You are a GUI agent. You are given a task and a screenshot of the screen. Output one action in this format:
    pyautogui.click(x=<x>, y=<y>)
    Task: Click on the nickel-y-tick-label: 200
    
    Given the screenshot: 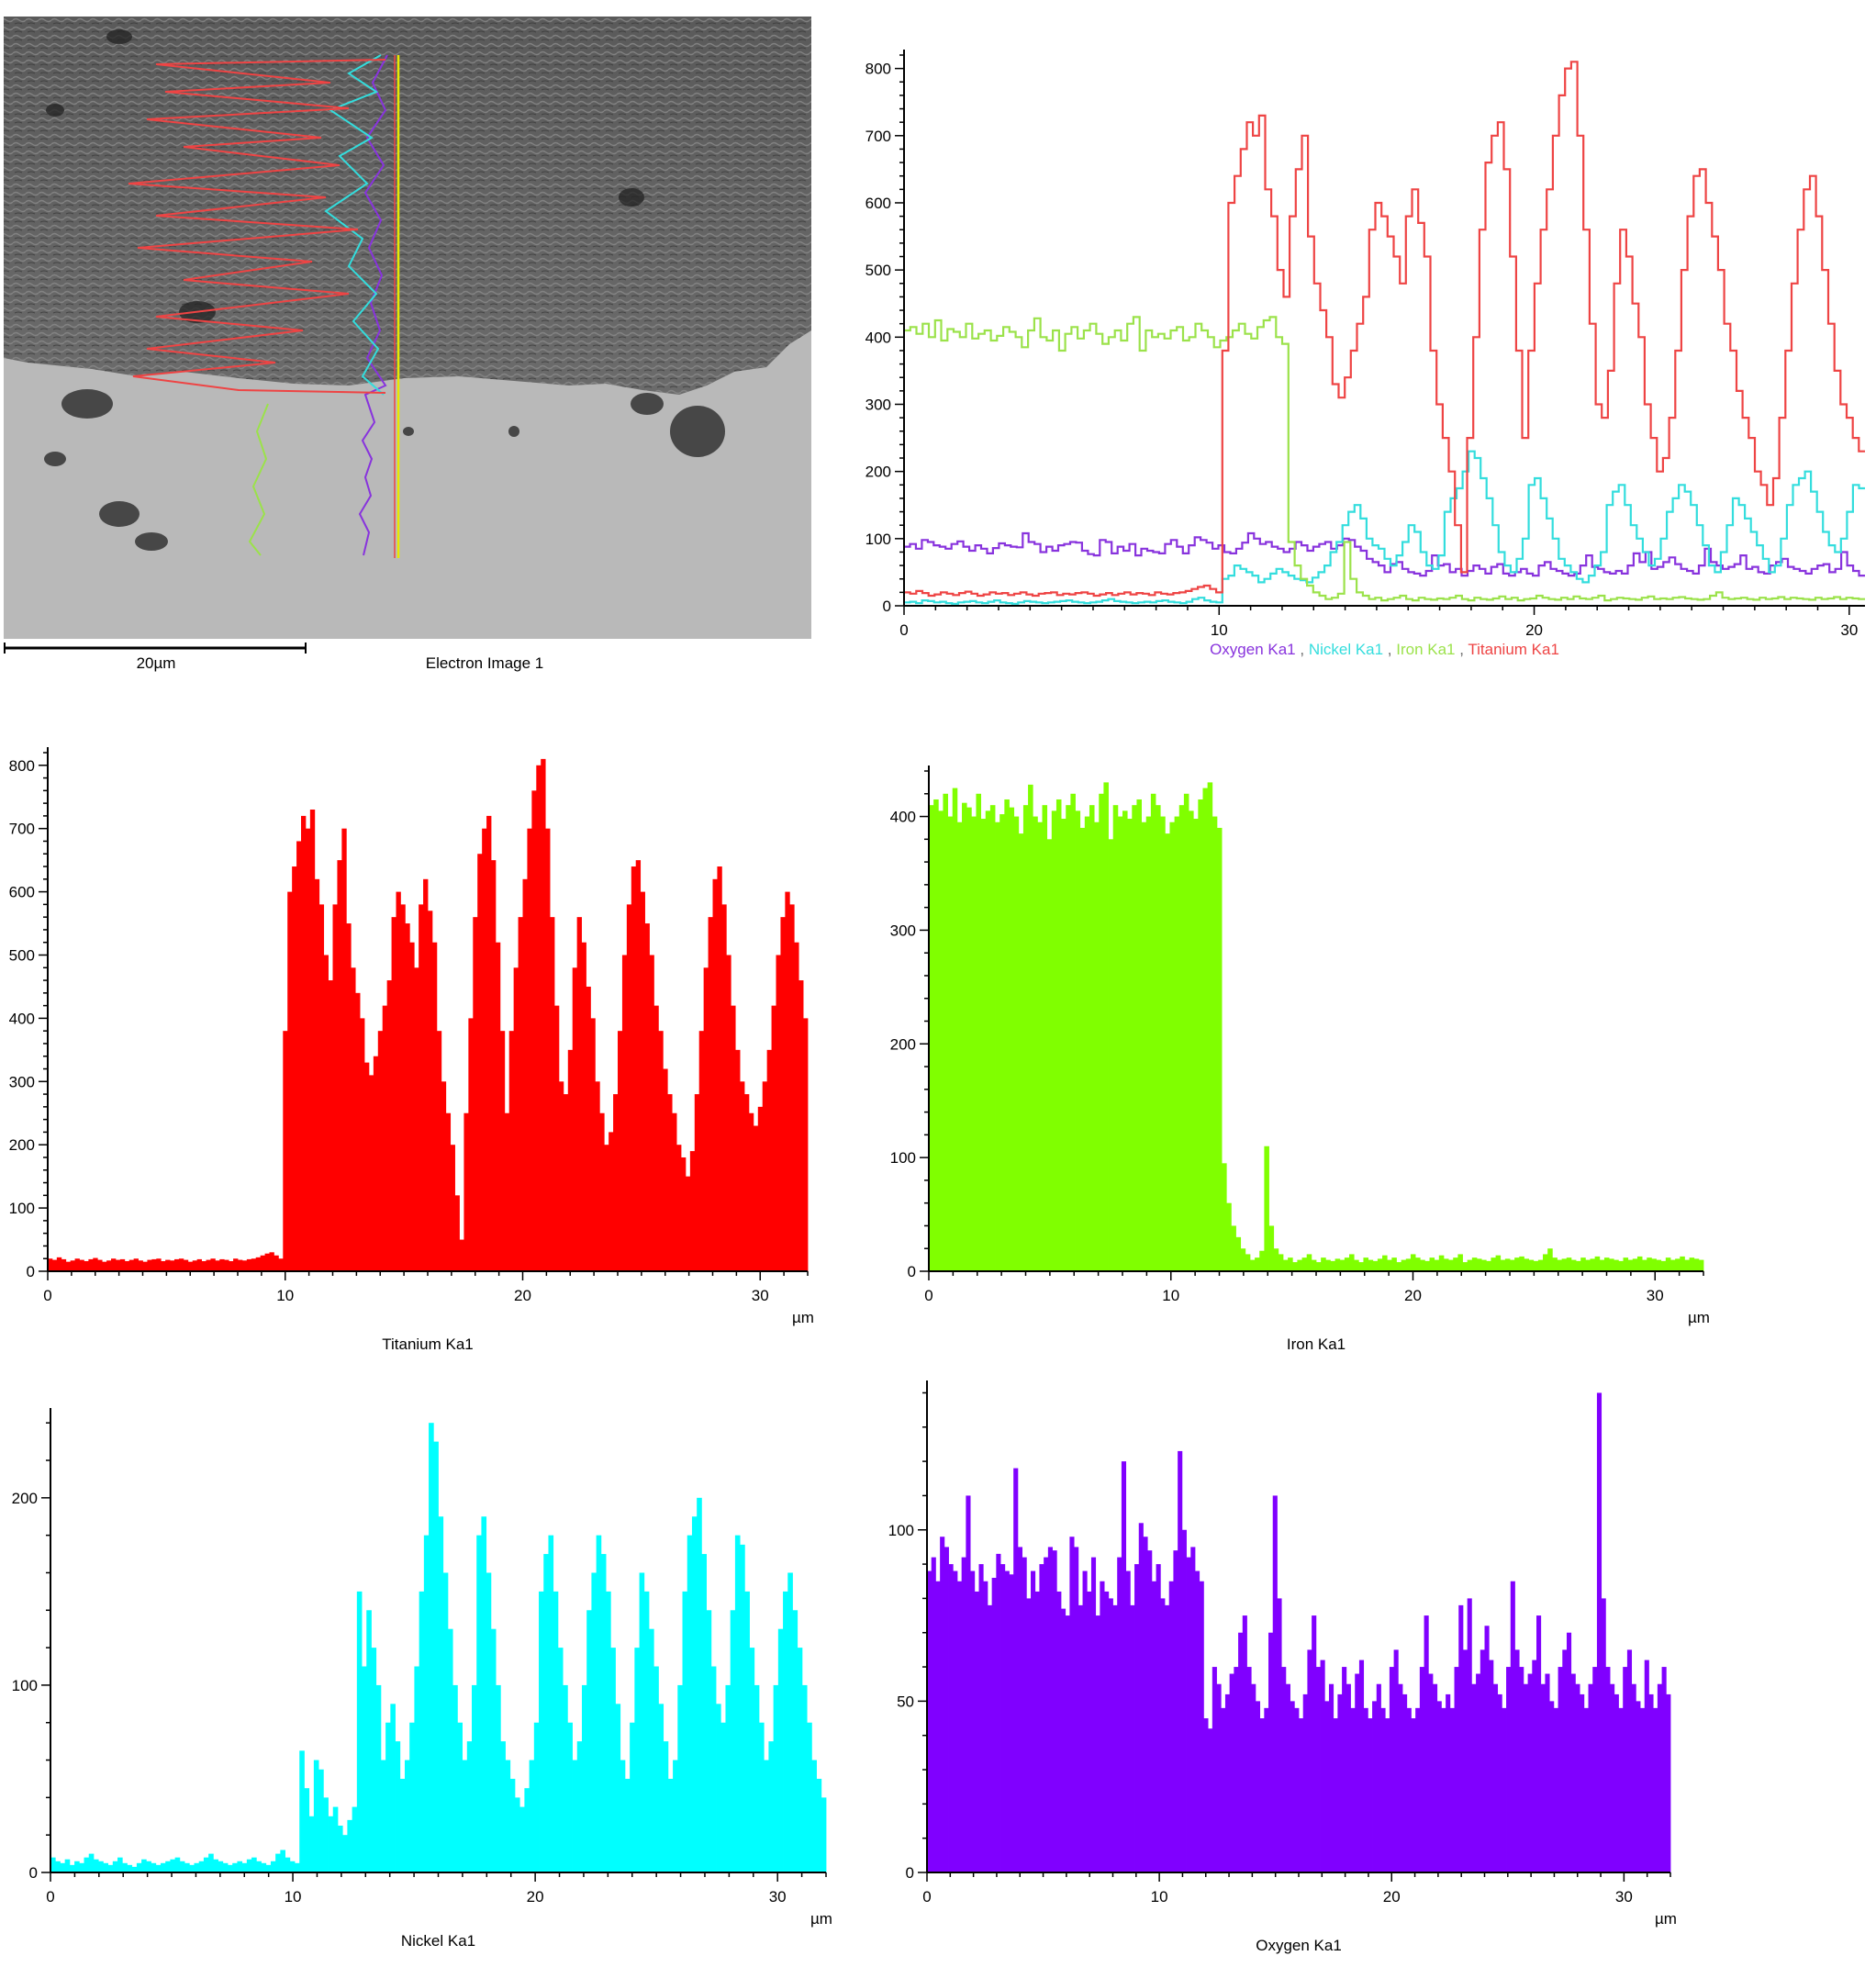 What is the action you would take?
    pyautogui.click(x=25, y=1498)
    